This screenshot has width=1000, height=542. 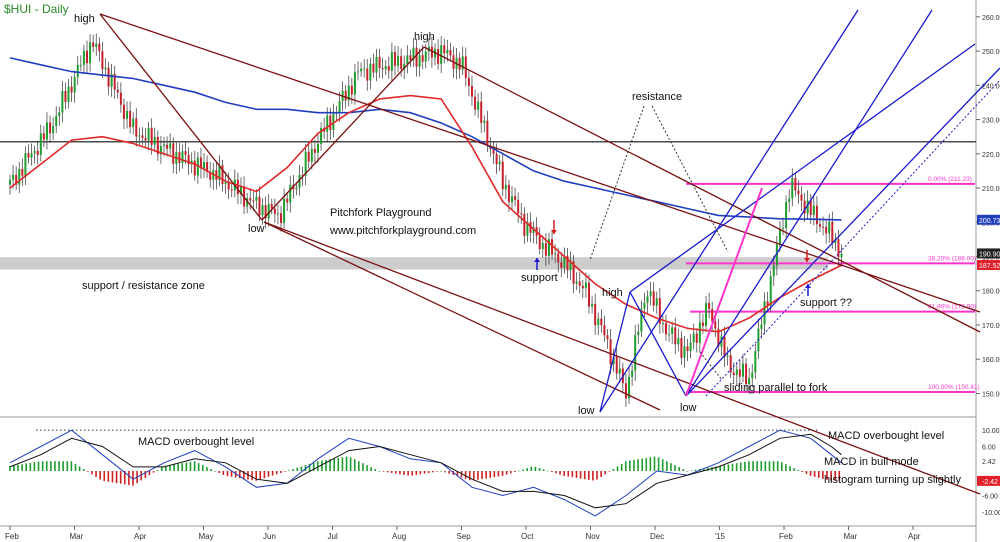 I want to click on fib-level-label: 38.20% (188.00), so click(x=952, y=258).